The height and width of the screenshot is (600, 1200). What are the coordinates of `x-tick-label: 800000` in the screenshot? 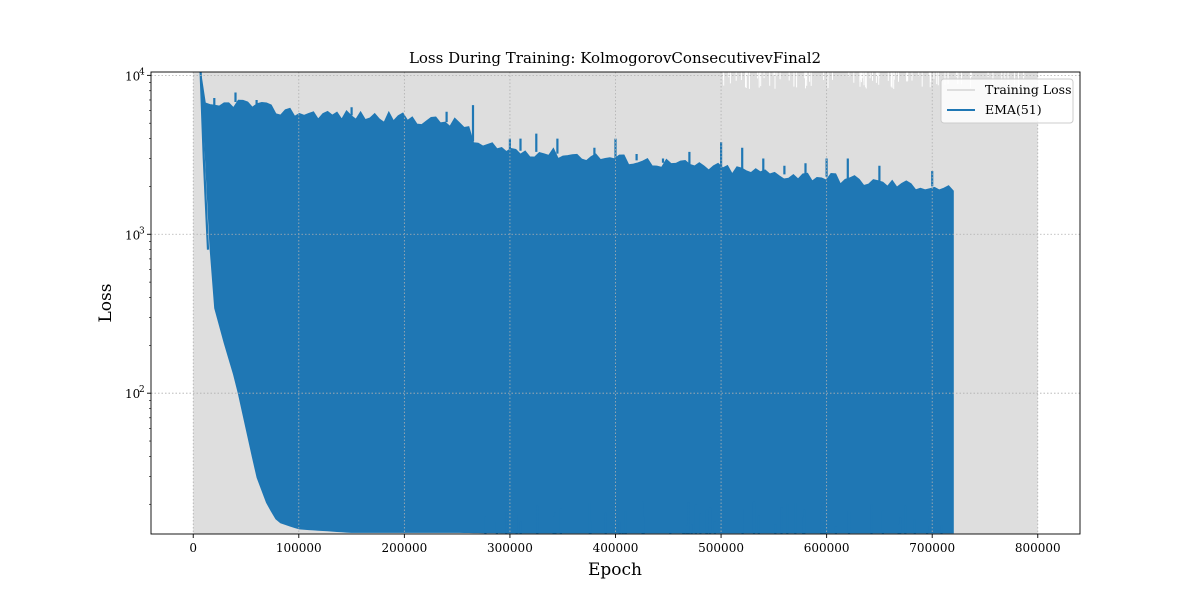 It's located at (1038, 548).